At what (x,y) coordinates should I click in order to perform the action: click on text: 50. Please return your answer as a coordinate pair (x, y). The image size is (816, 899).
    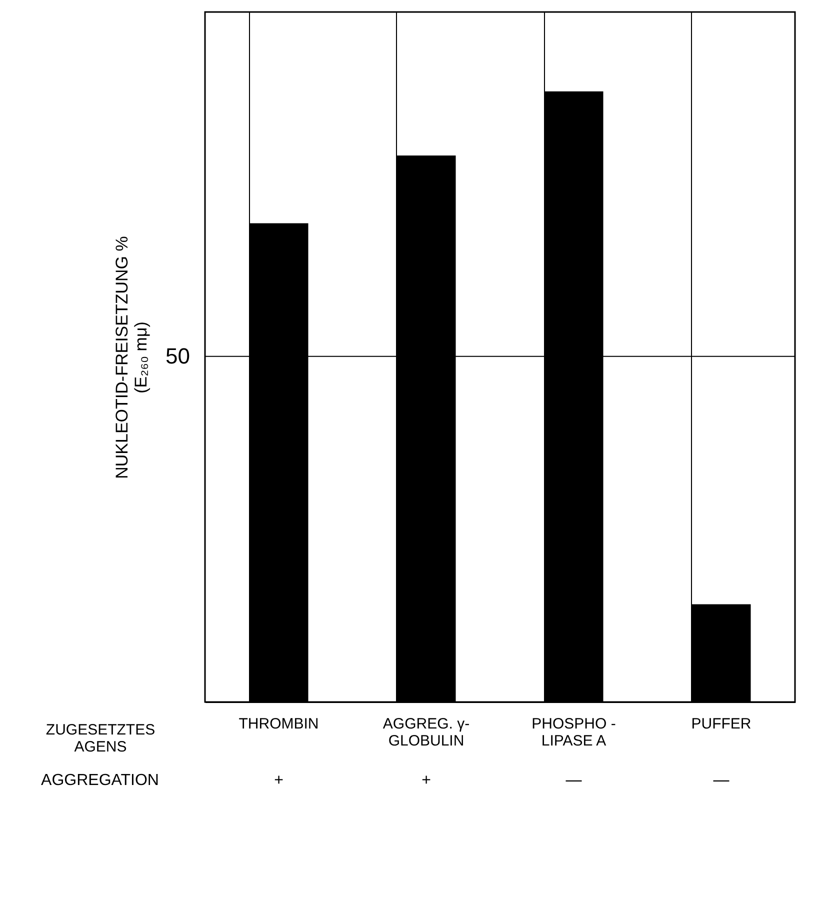
    Looking at the image, I should click on (178, 355).